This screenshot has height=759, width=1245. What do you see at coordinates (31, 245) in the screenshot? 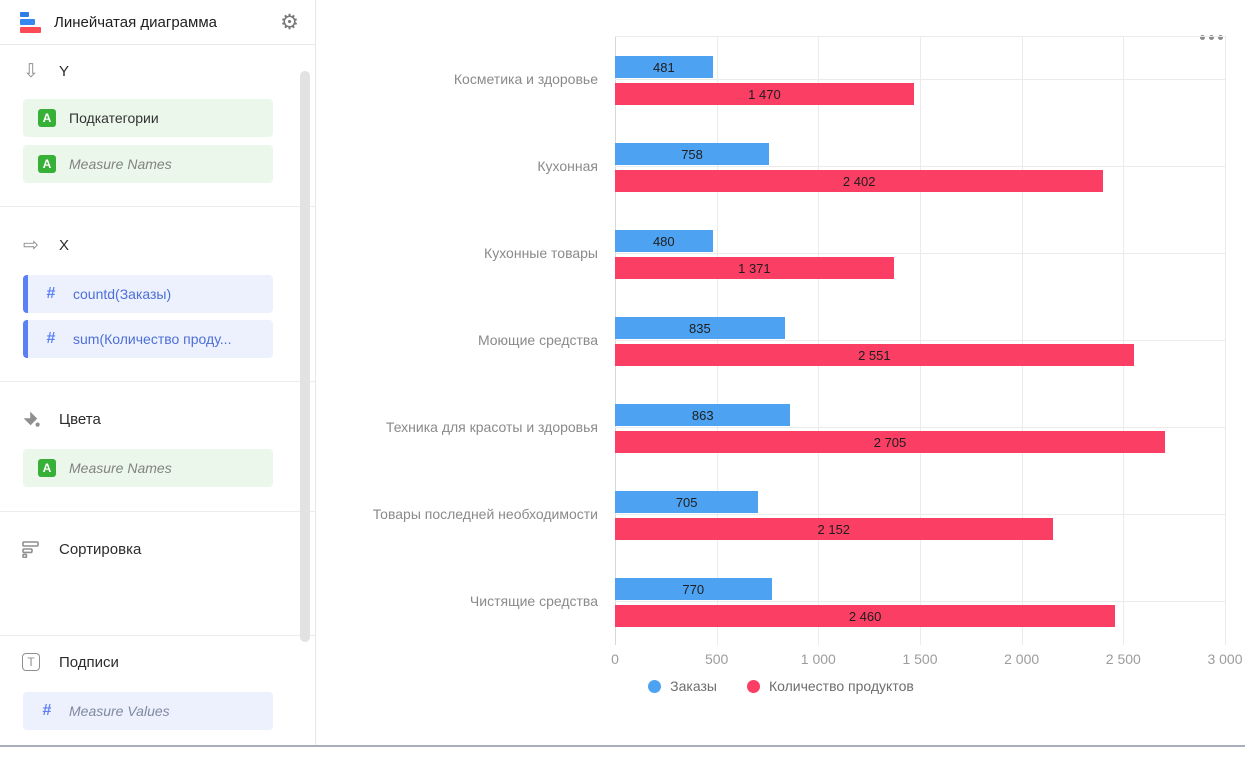
I see `arrow-right-icon: ⇨` at bounding box center [31, 245].